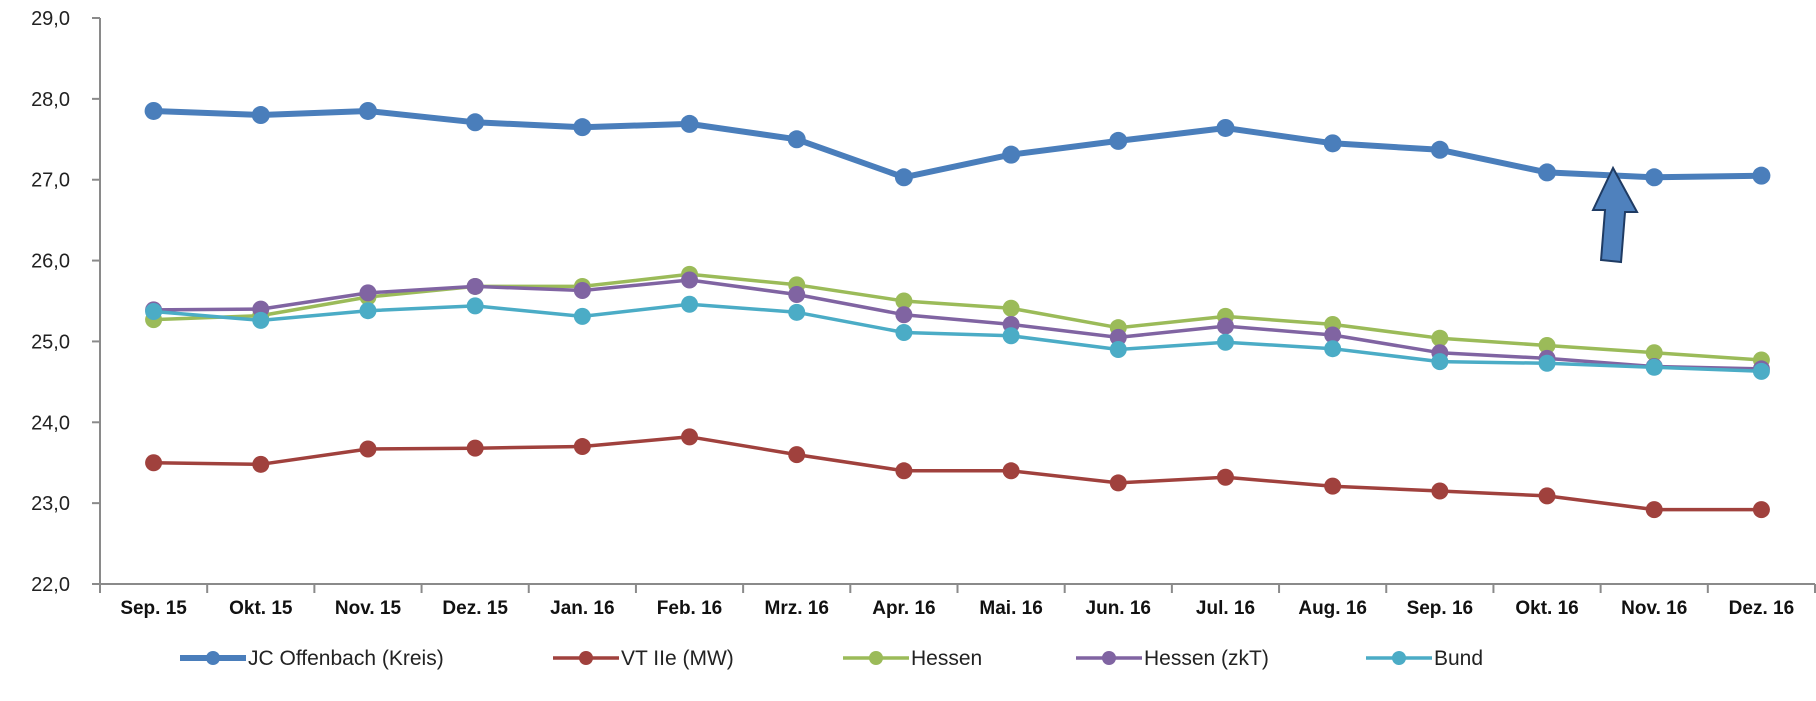  I want to click on x-tick-label: Mai. 16, so click(1010, 608).